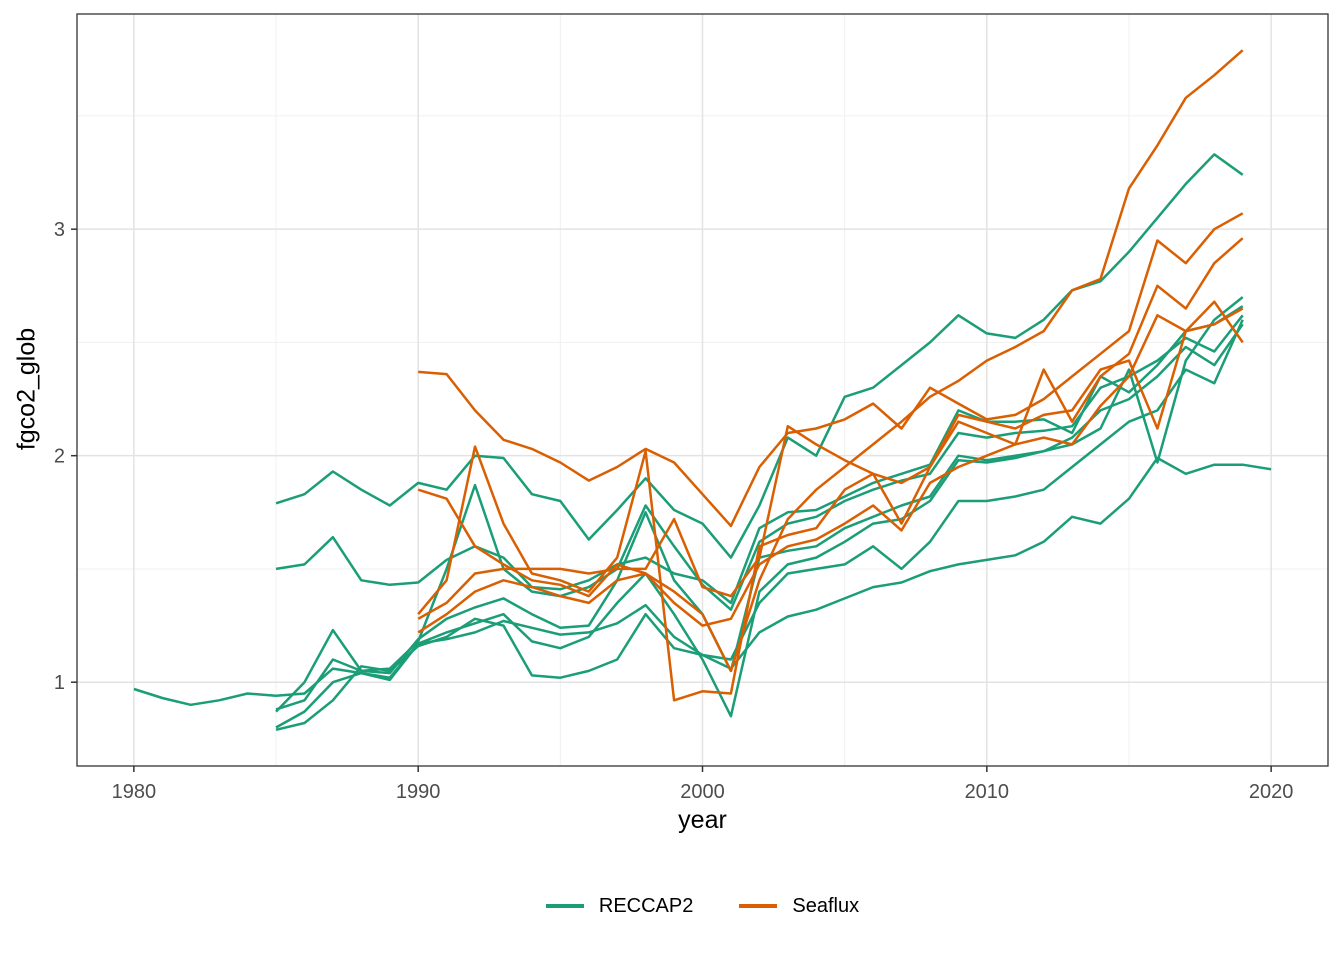  What do you see at coordinates (702, 906) in the screenshot?
I see `legend: RECCAP2 Seaflux` at bounding box center [702, 906].